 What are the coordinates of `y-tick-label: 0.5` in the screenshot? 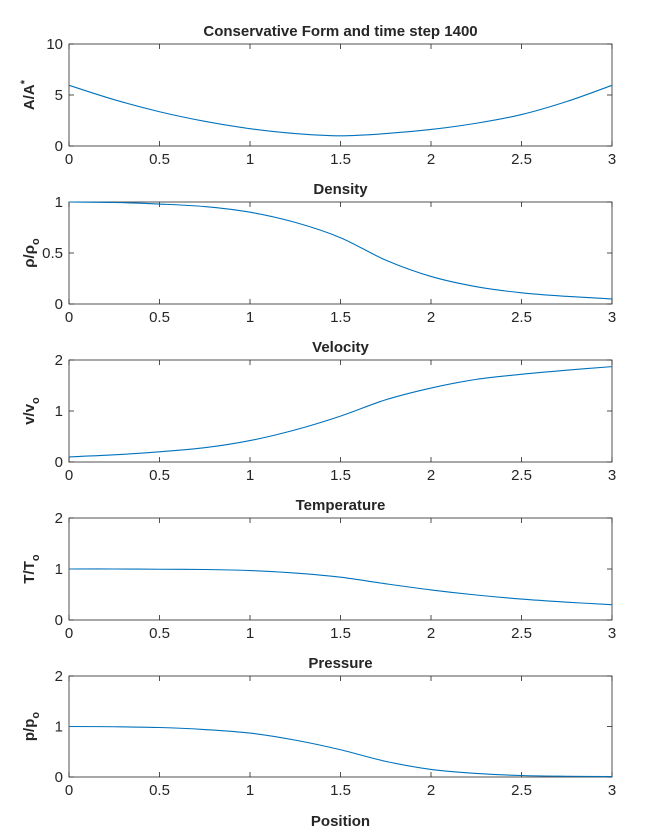 It's located at (52, 253).